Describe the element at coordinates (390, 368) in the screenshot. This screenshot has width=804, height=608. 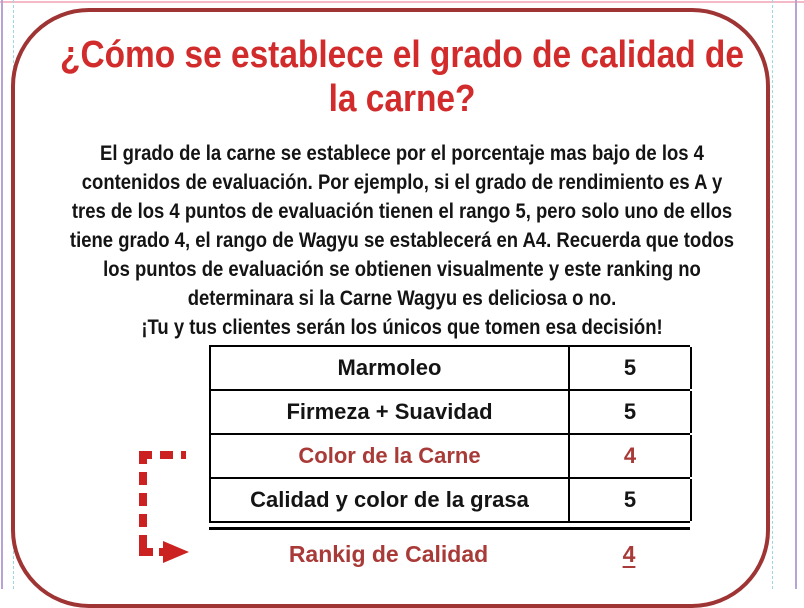
I see `row-label: Marmoleo` at that location.